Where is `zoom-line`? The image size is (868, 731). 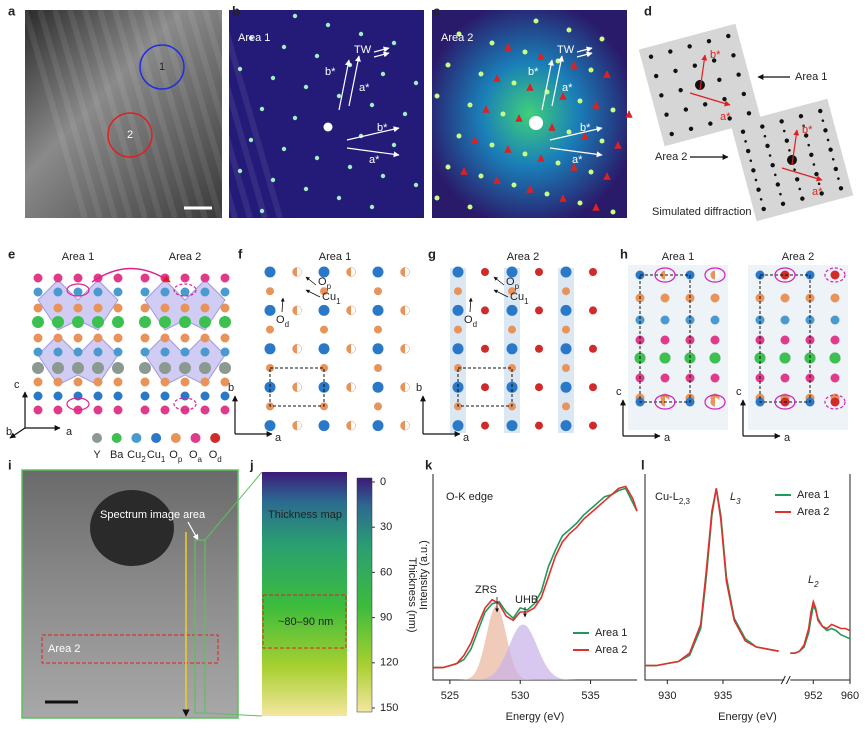
zoom-line is located at coordinates (233, 714).